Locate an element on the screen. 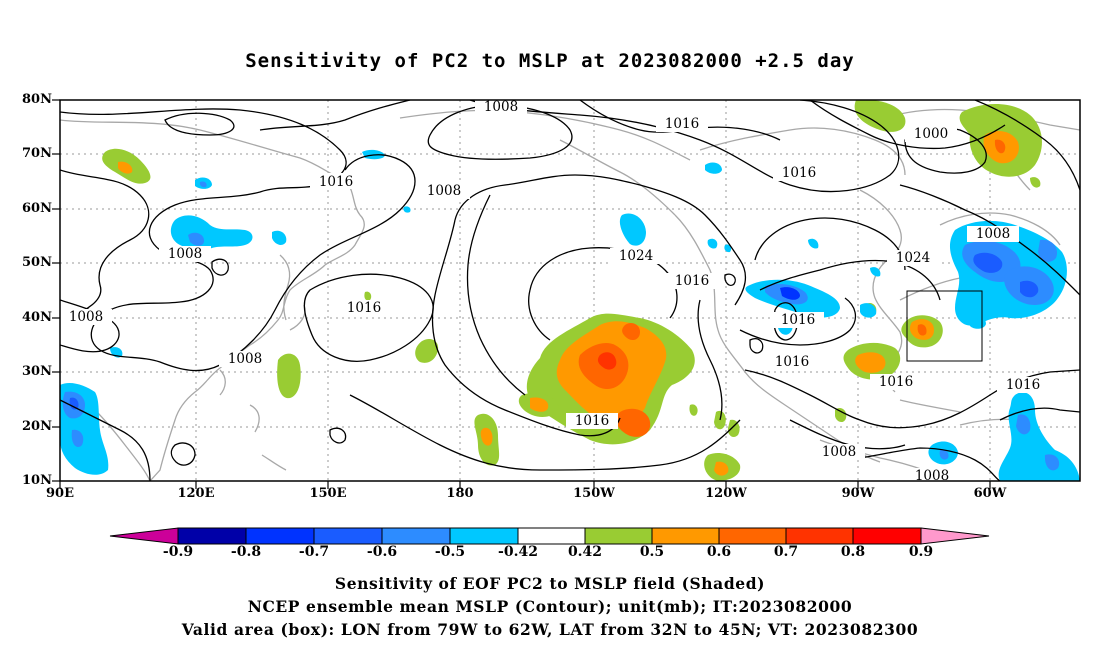  lon-tick: 60W is located at coordinates (990, 493).